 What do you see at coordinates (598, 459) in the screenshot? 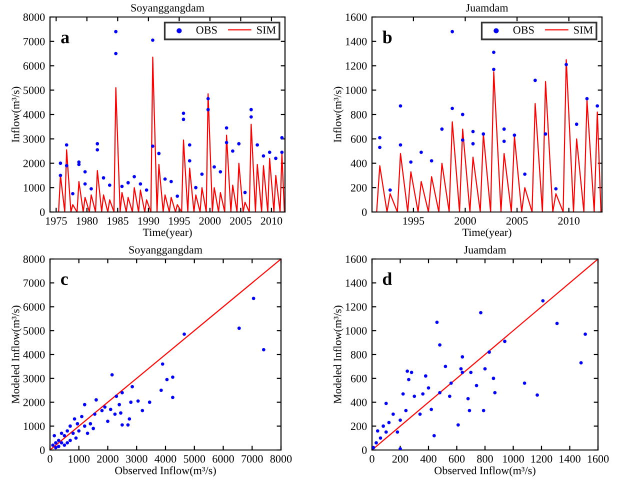
I see `x-tick-label: 1600` at bounding box center [598, 459].